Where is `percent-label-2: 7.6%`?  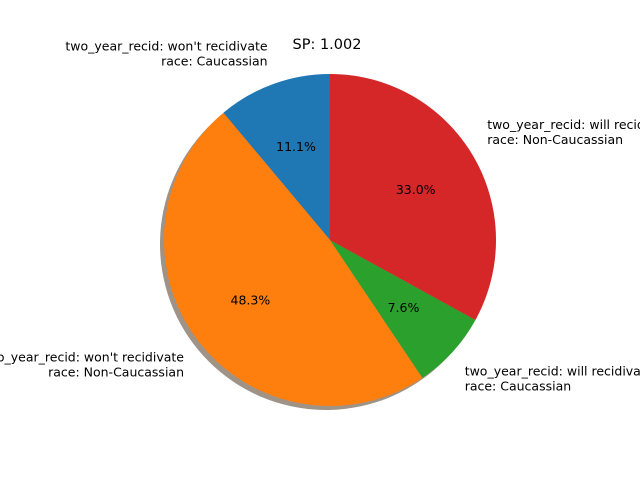 percent-label-2: 7.6% is located at coordinates (404, 307).